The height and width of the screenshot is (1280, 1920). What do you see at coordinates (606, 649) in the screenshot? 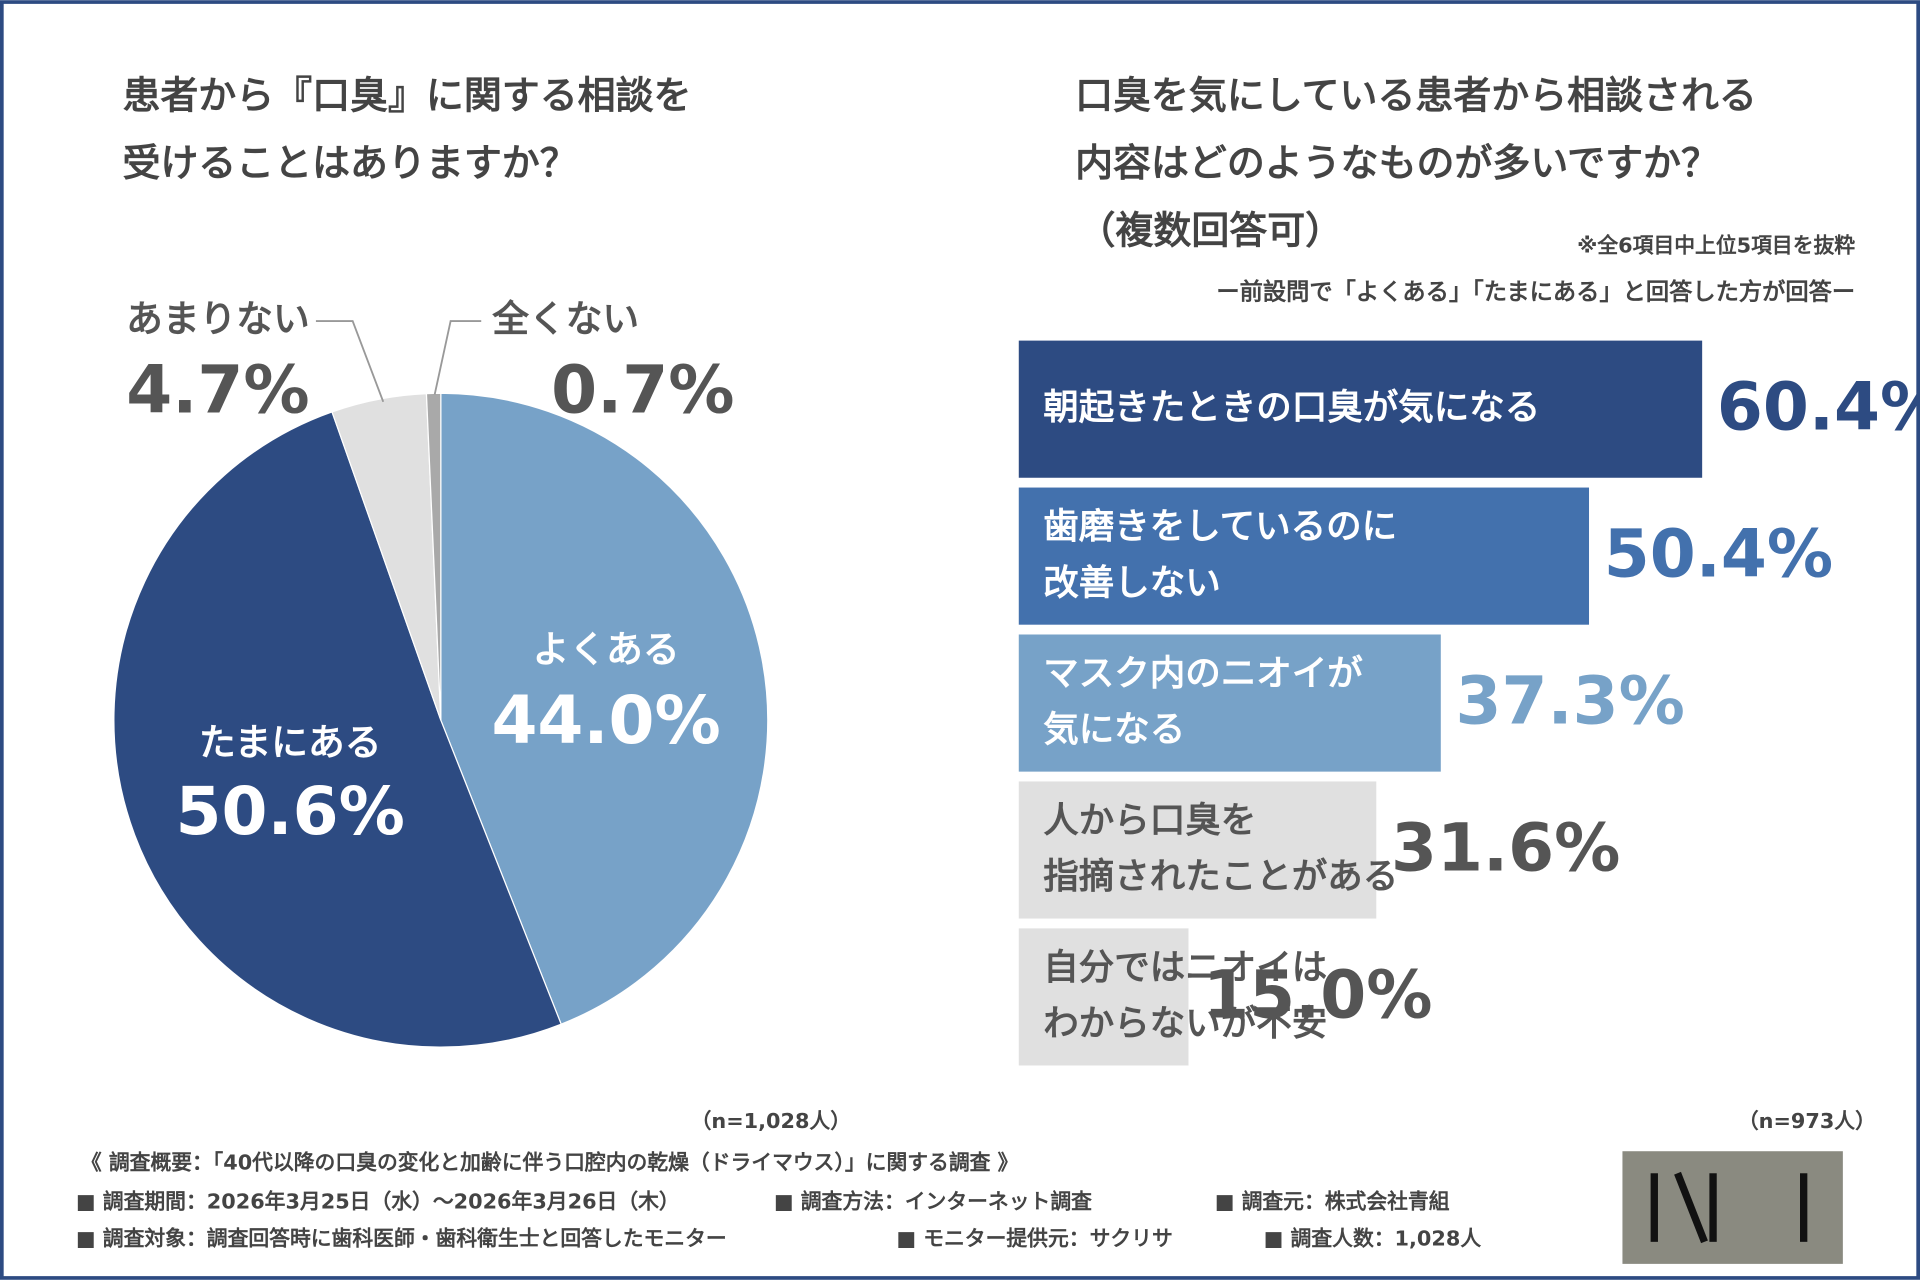
I see `slice-label: よくある` at bounding box center [606, 649].